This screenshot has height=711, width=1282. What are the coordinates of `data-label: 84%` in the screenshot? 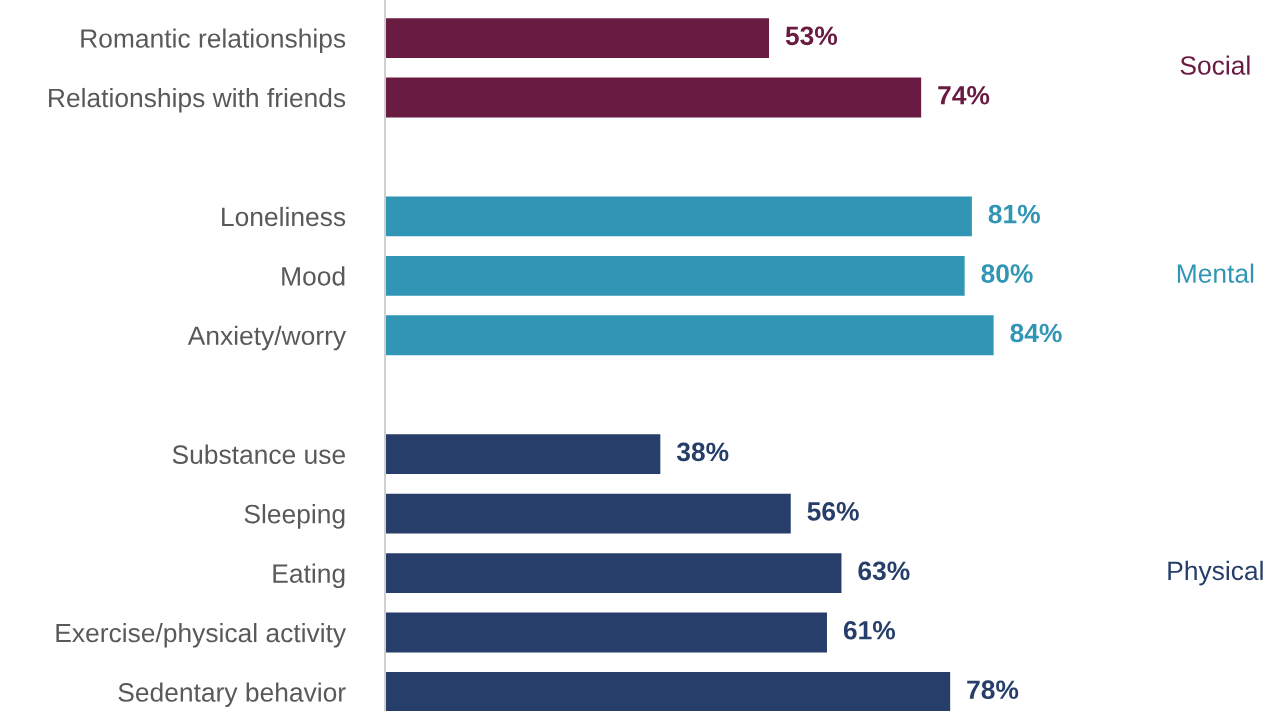 It's located at (1036, 333).